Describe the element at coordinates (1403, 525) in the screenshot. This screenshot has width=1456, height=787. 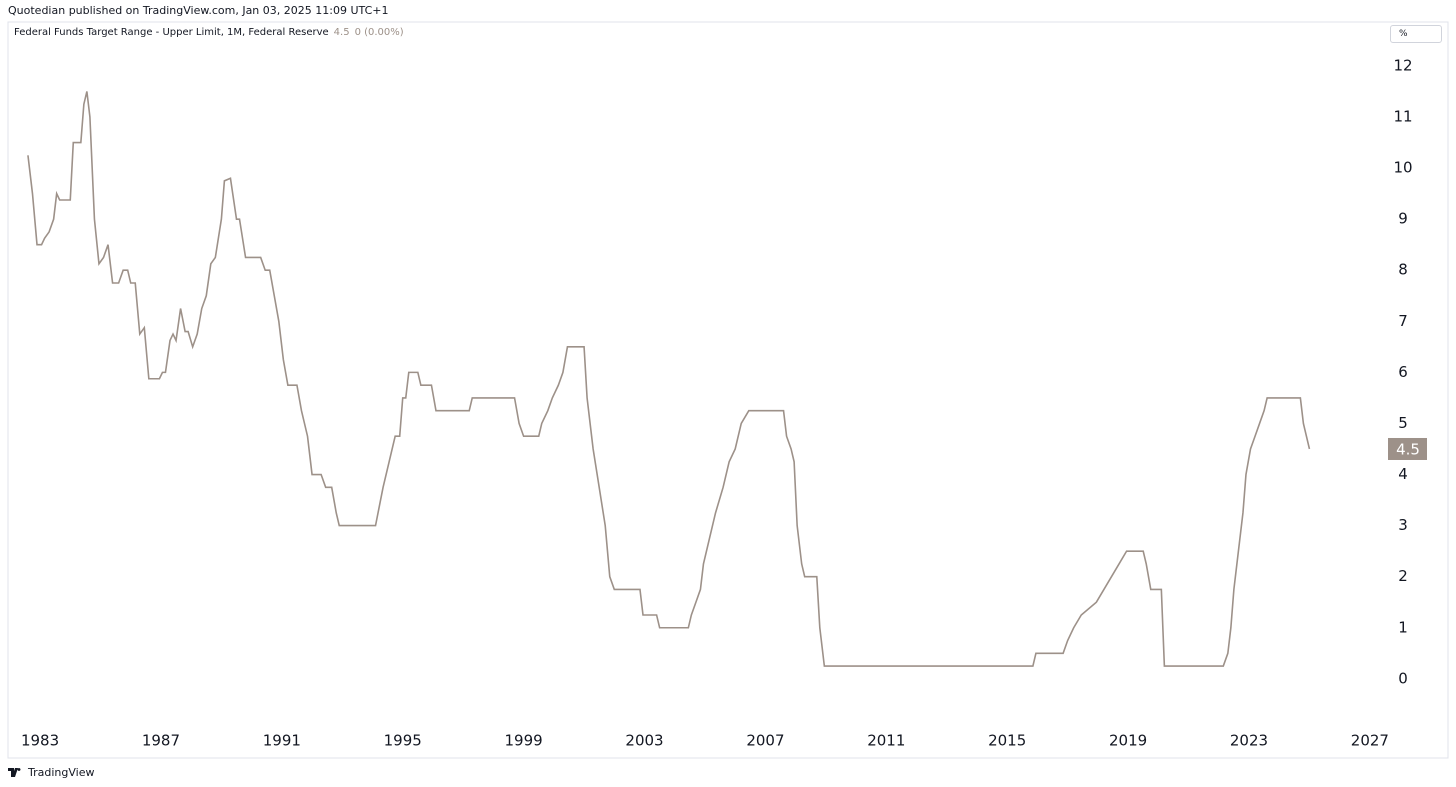
I see `y-tick-label: 3` at that location.